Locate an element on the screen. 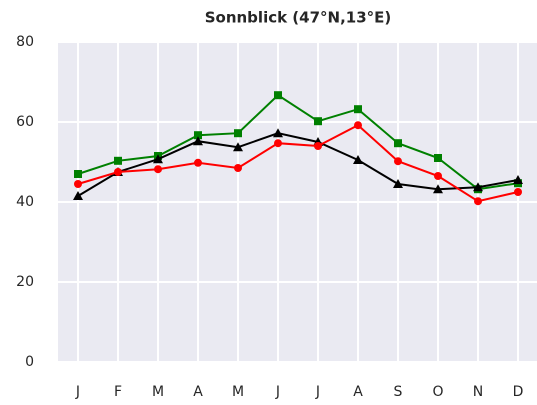 This screenshot has height=405, width=537. x-tick-label: O is located at coordinates (437, 392).